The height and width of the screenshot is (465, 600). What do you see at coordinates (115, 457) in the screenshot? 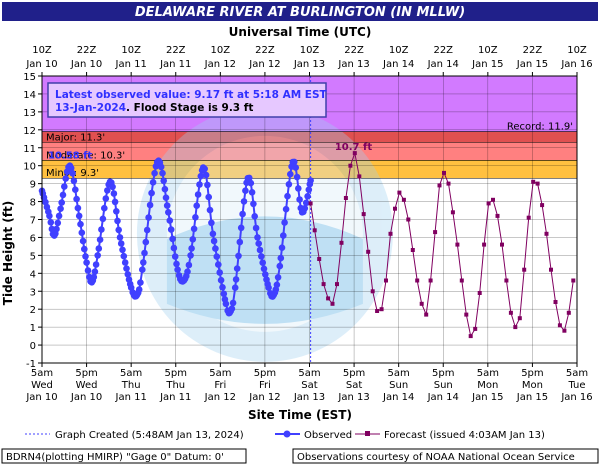
I see `footer-datum: BDRN4(plotting HMIRP) "Gage 0" Datum: 0'` at bounding box center [115, 457].